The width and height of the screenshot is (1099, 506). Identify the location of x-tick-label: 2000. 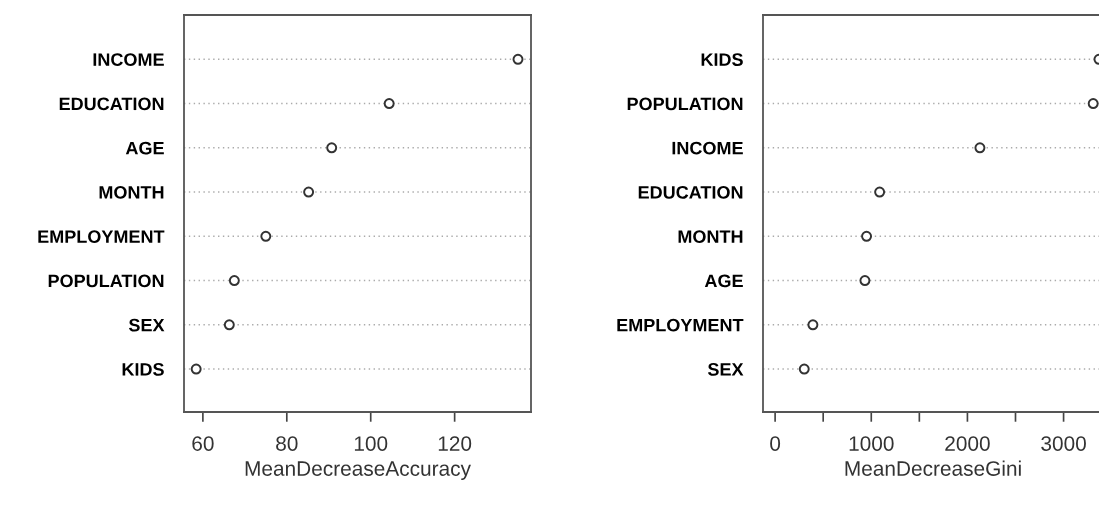
(967, 443).